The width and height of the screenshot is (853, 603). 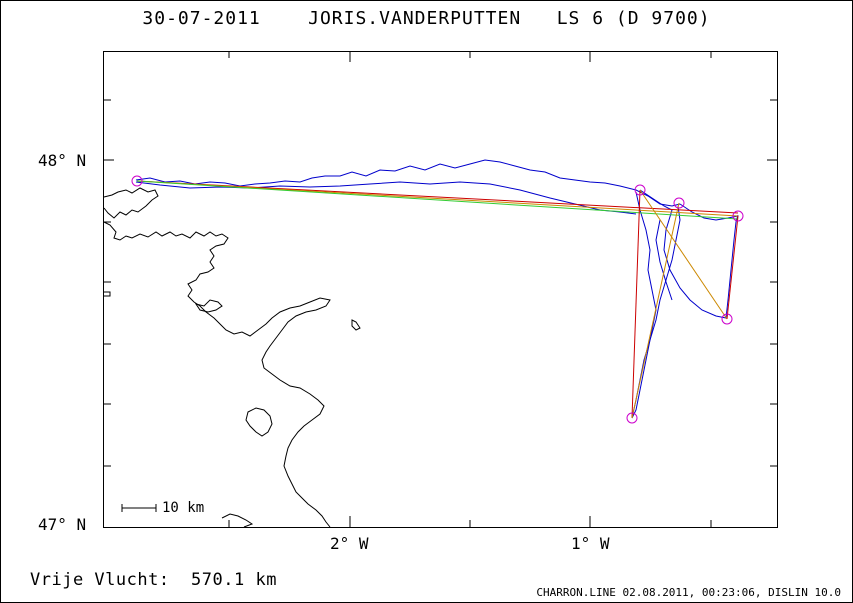 I want to click on glider-name: LS 6 (D 9700), so click(x=633, y=18).